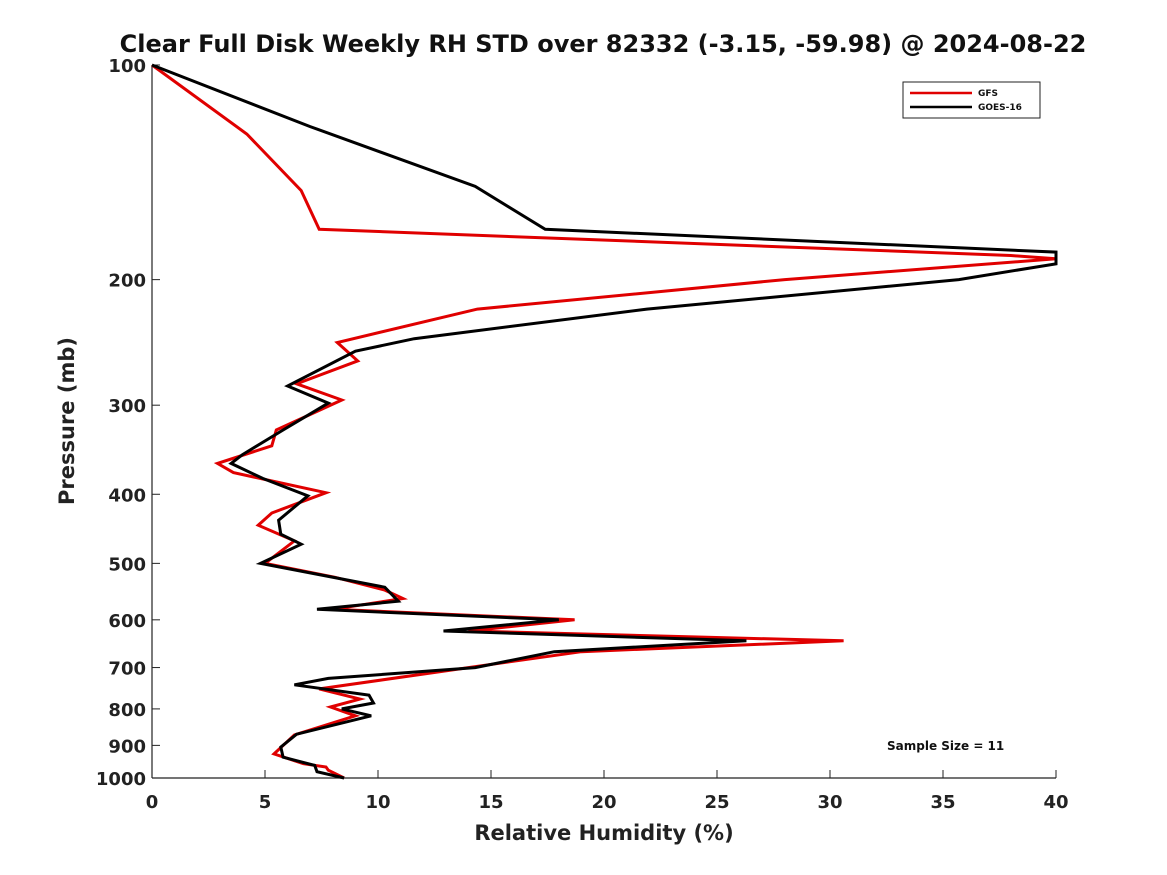 This screenshot has height=875, width=1167. What do you see at coordinates (127, 66) in the screenshot?
I see `y-tick-label: 100` at bounding box center [127, 66].